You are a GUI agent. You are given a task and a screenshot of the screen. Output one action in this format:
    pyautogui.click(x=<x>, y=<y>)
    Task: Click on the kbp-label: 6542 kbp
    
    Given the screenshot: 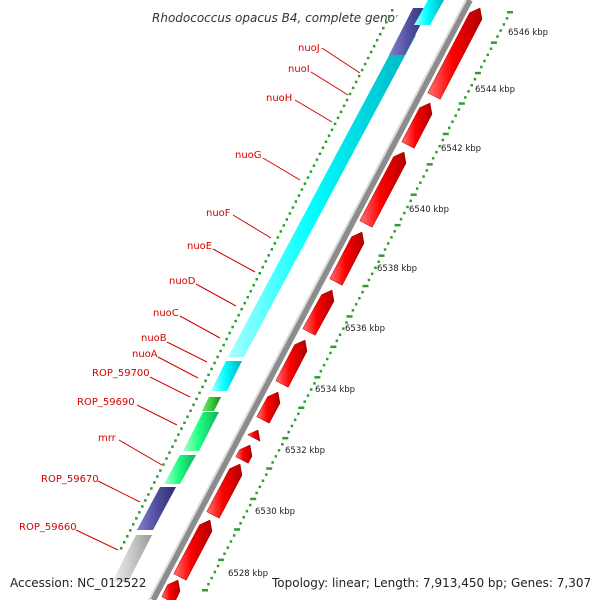 What is the action you would take?
    pyautogui.click(x=461, y=149)
    